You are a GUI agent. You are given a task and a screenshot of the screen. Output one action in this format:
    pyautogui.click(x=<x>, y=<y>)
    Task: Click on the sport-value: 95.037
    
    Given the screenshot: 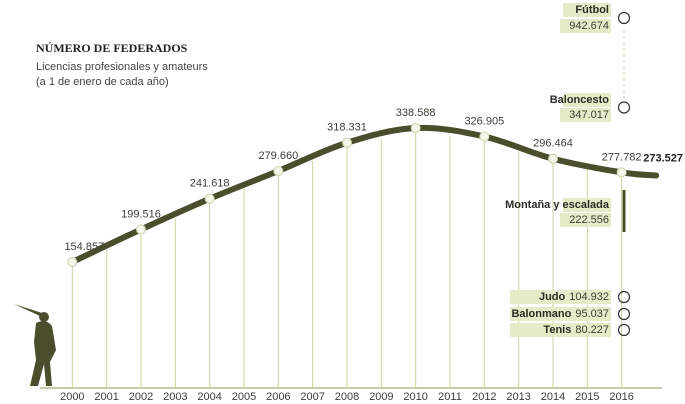 What is the action you would take?
    pyautogui.click(x=592, y=314)
    